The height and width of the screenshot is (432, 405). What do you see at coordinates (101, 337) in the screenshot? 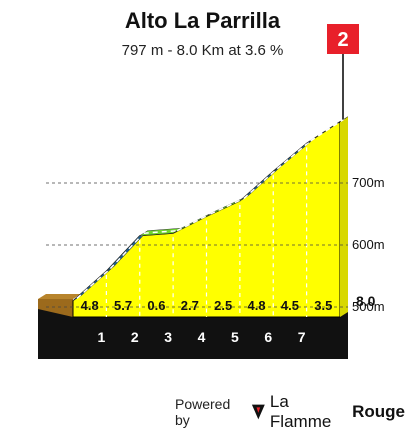
I see `km-marker-label: 1` at bounding box center [101, 337].